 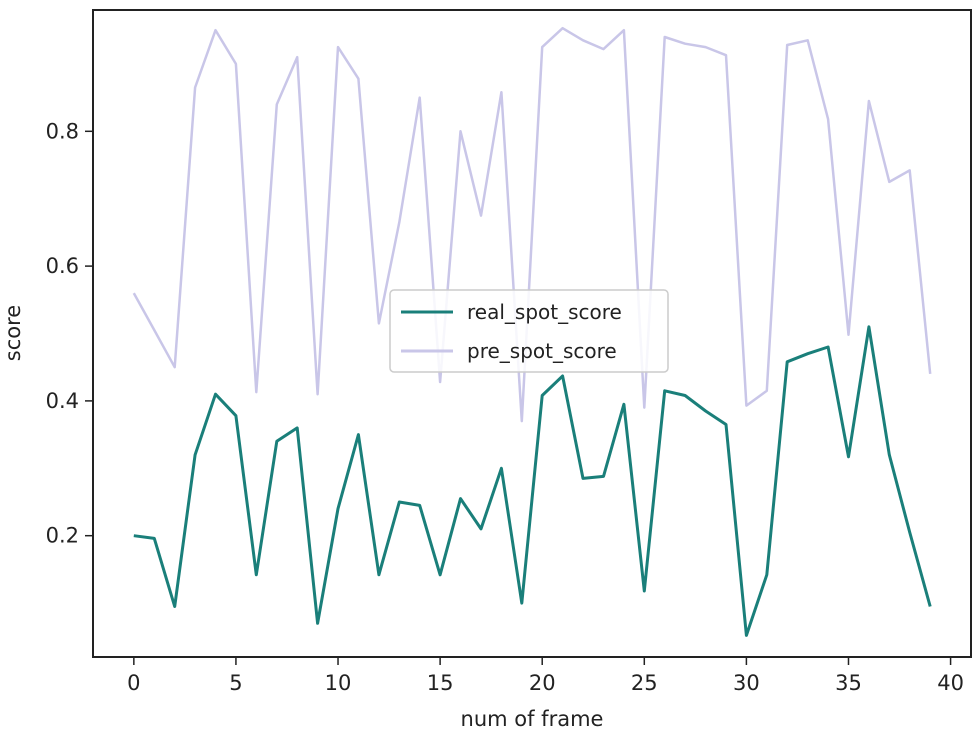 I want to click on y-tick-label: 0.6, so click(x=62, y=266).